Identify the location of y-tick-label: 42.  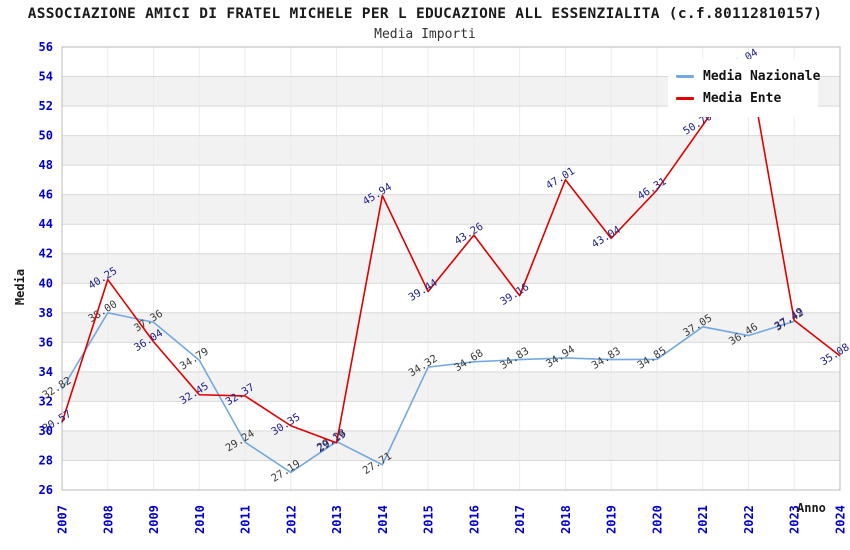
(46, 254).